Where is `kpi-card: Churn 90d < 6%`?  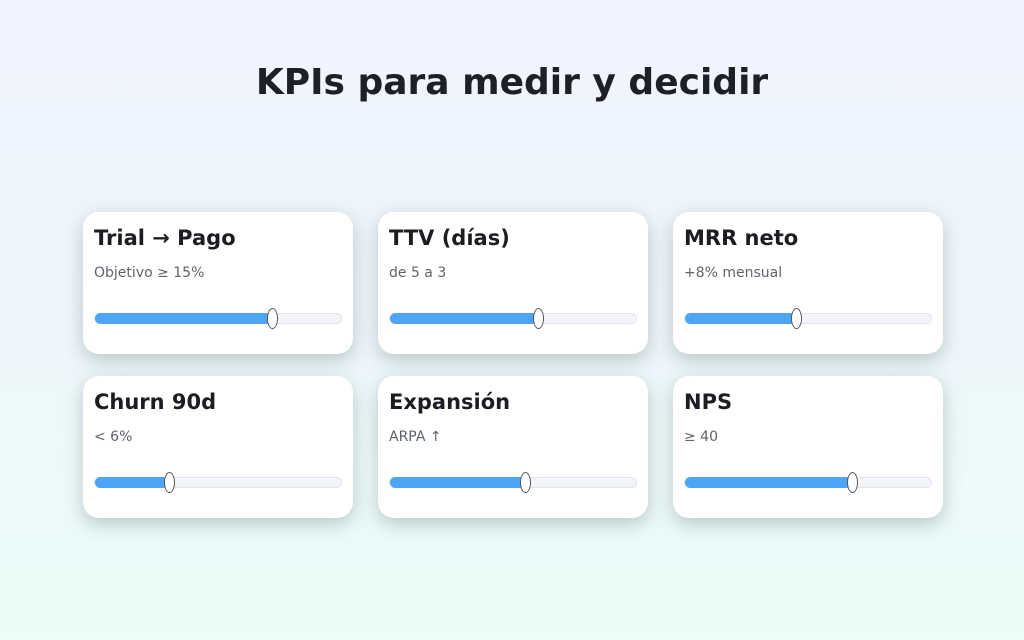 kpi-card: Churn 90d < 6% is located at coordinates (218, 447).